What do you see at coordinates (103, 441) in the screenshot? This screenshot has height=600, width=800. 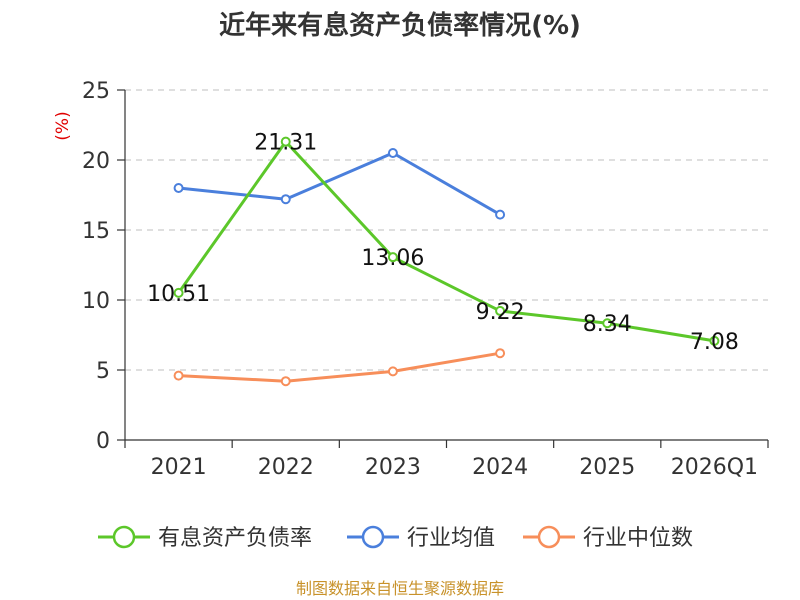 I see `y-tick-label-0: 0` at bounding box center [103, 441].